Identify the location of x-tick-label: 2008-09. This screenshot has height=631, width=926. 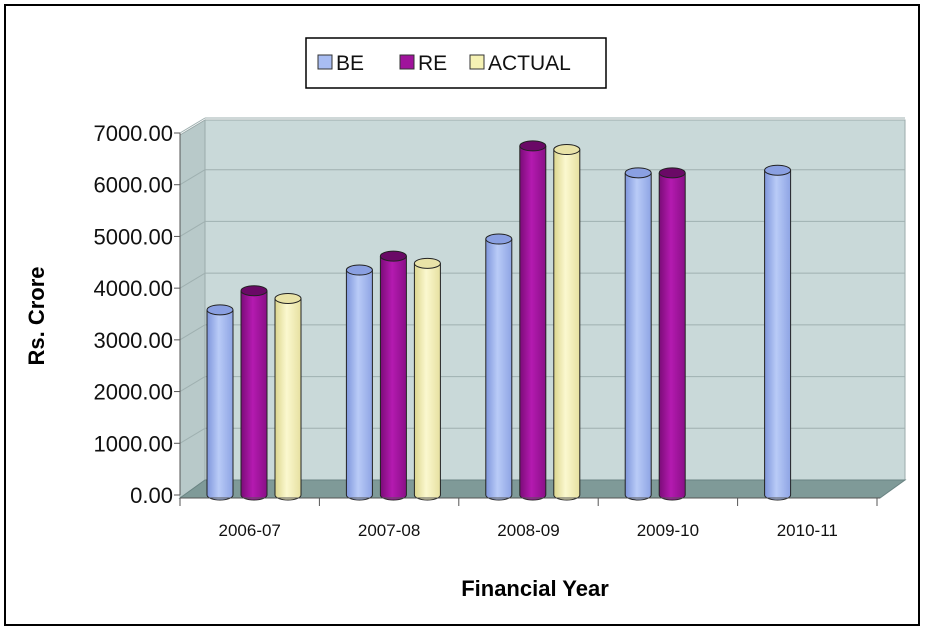
(528, 530).